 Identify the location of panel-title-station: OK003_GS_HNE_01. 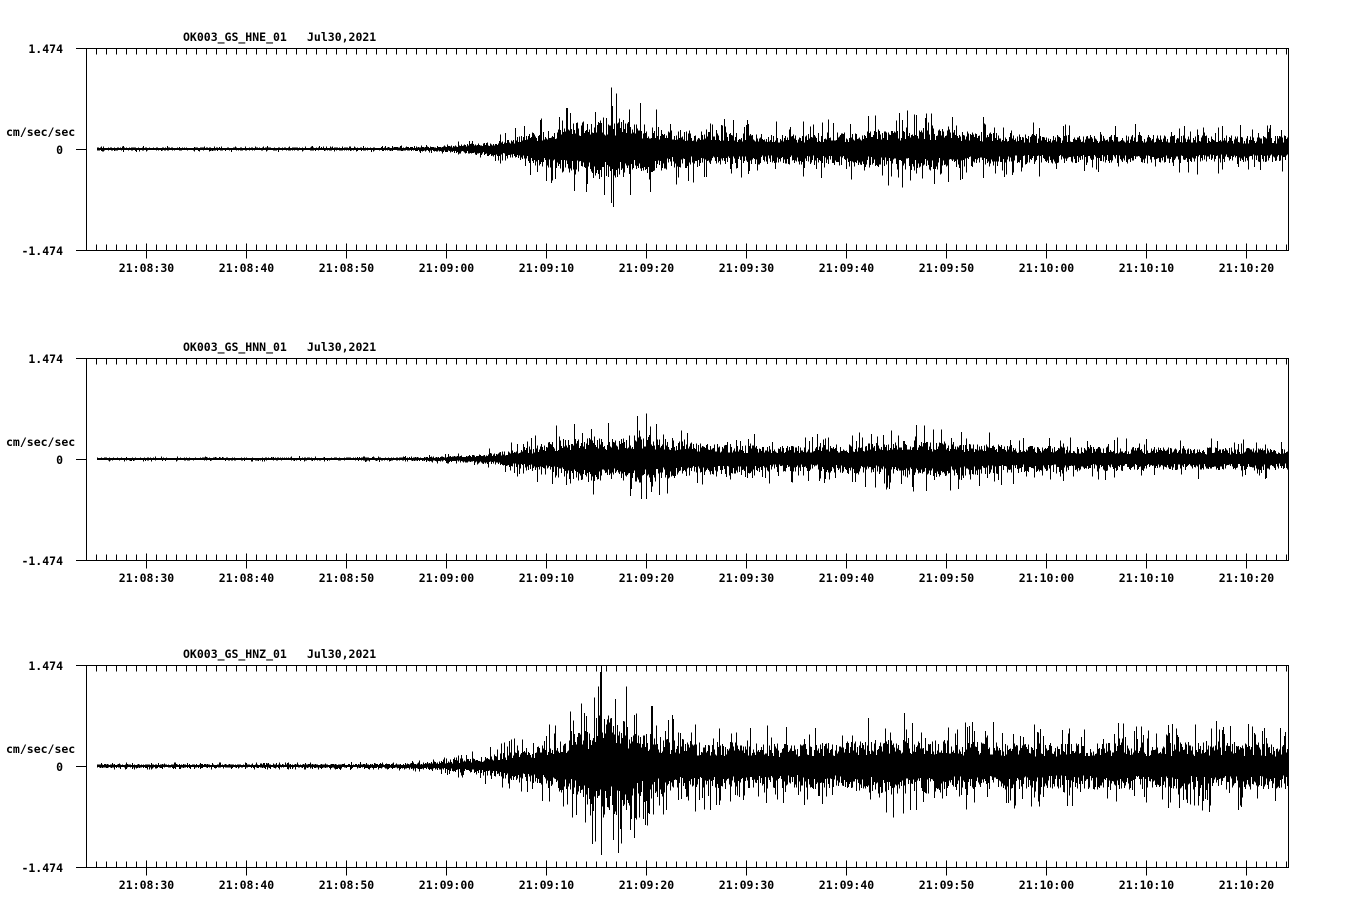
(235, 37).